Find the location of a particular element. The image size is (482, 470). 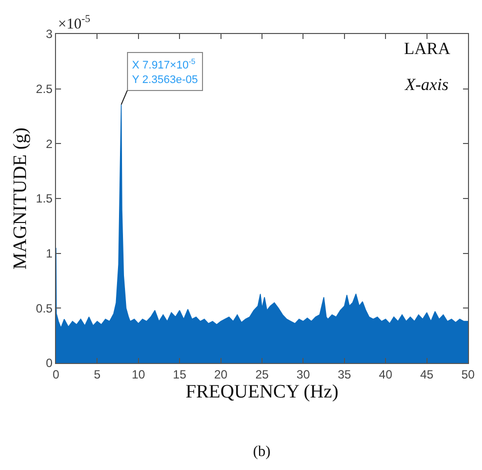

x-axis-title: FREQUENCY (Hz) is located at coordinates (262, 391).